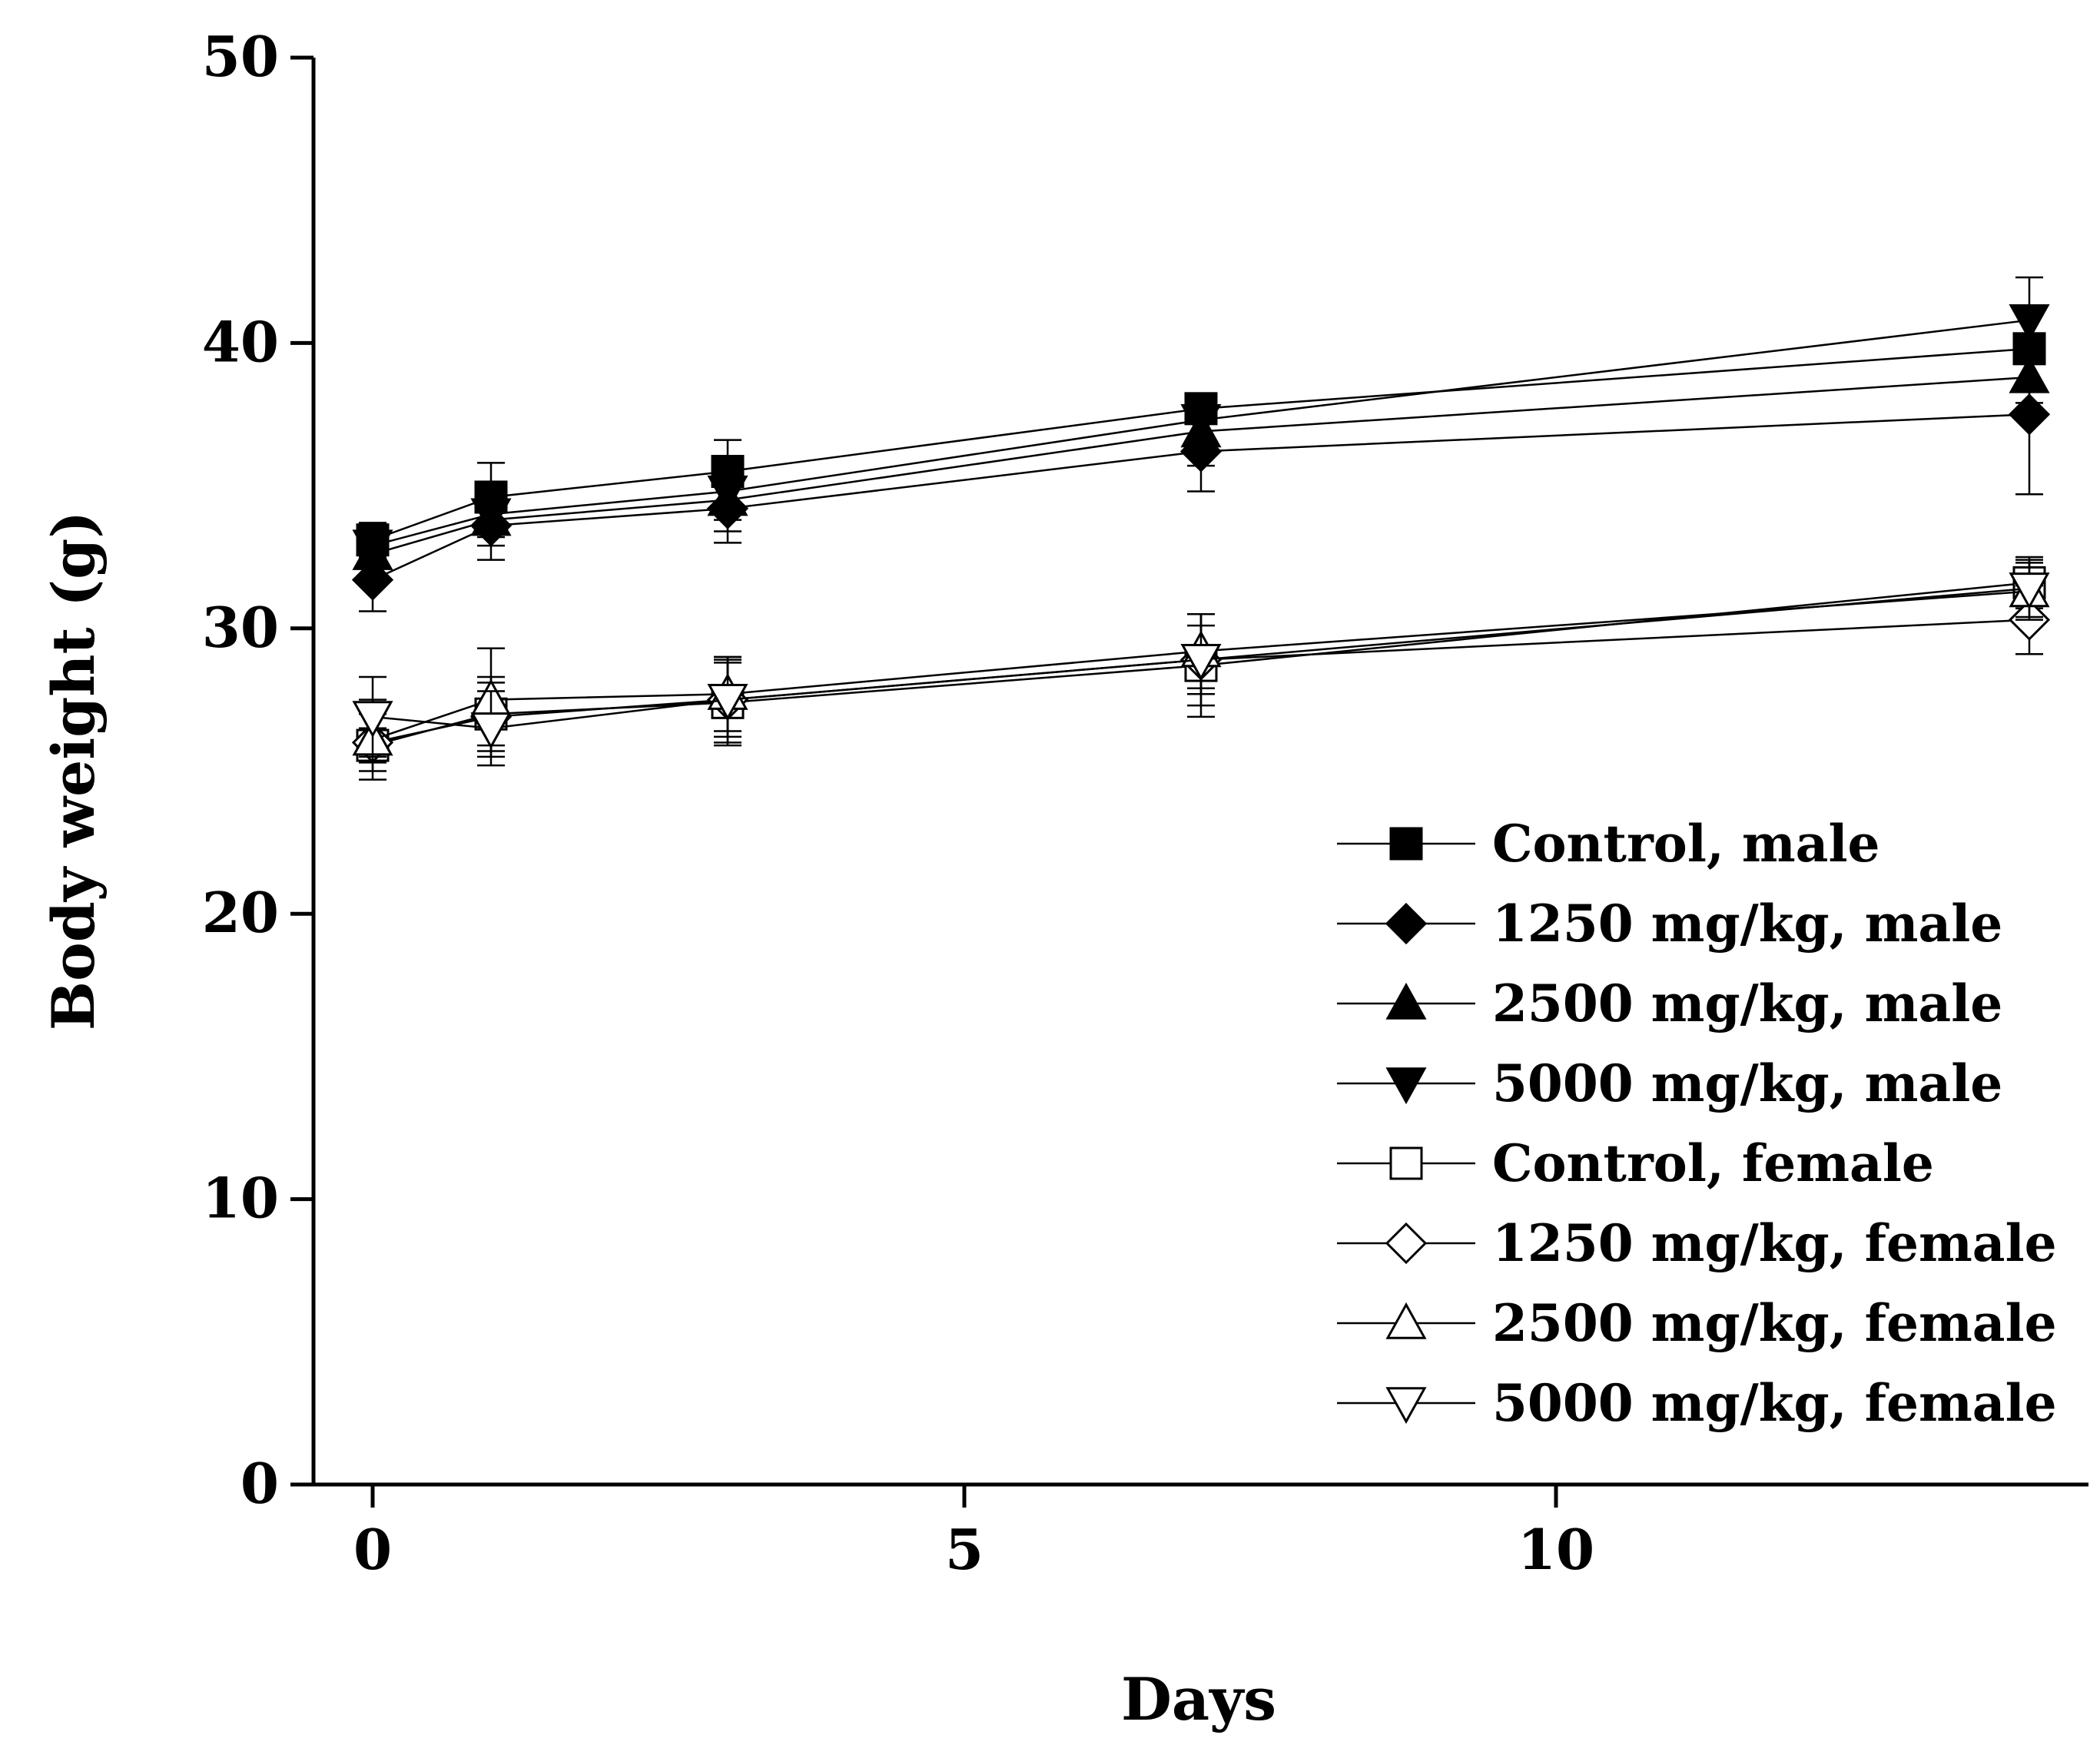  I want to click on series-5000-mg-kg-male, so click(1201, 421).